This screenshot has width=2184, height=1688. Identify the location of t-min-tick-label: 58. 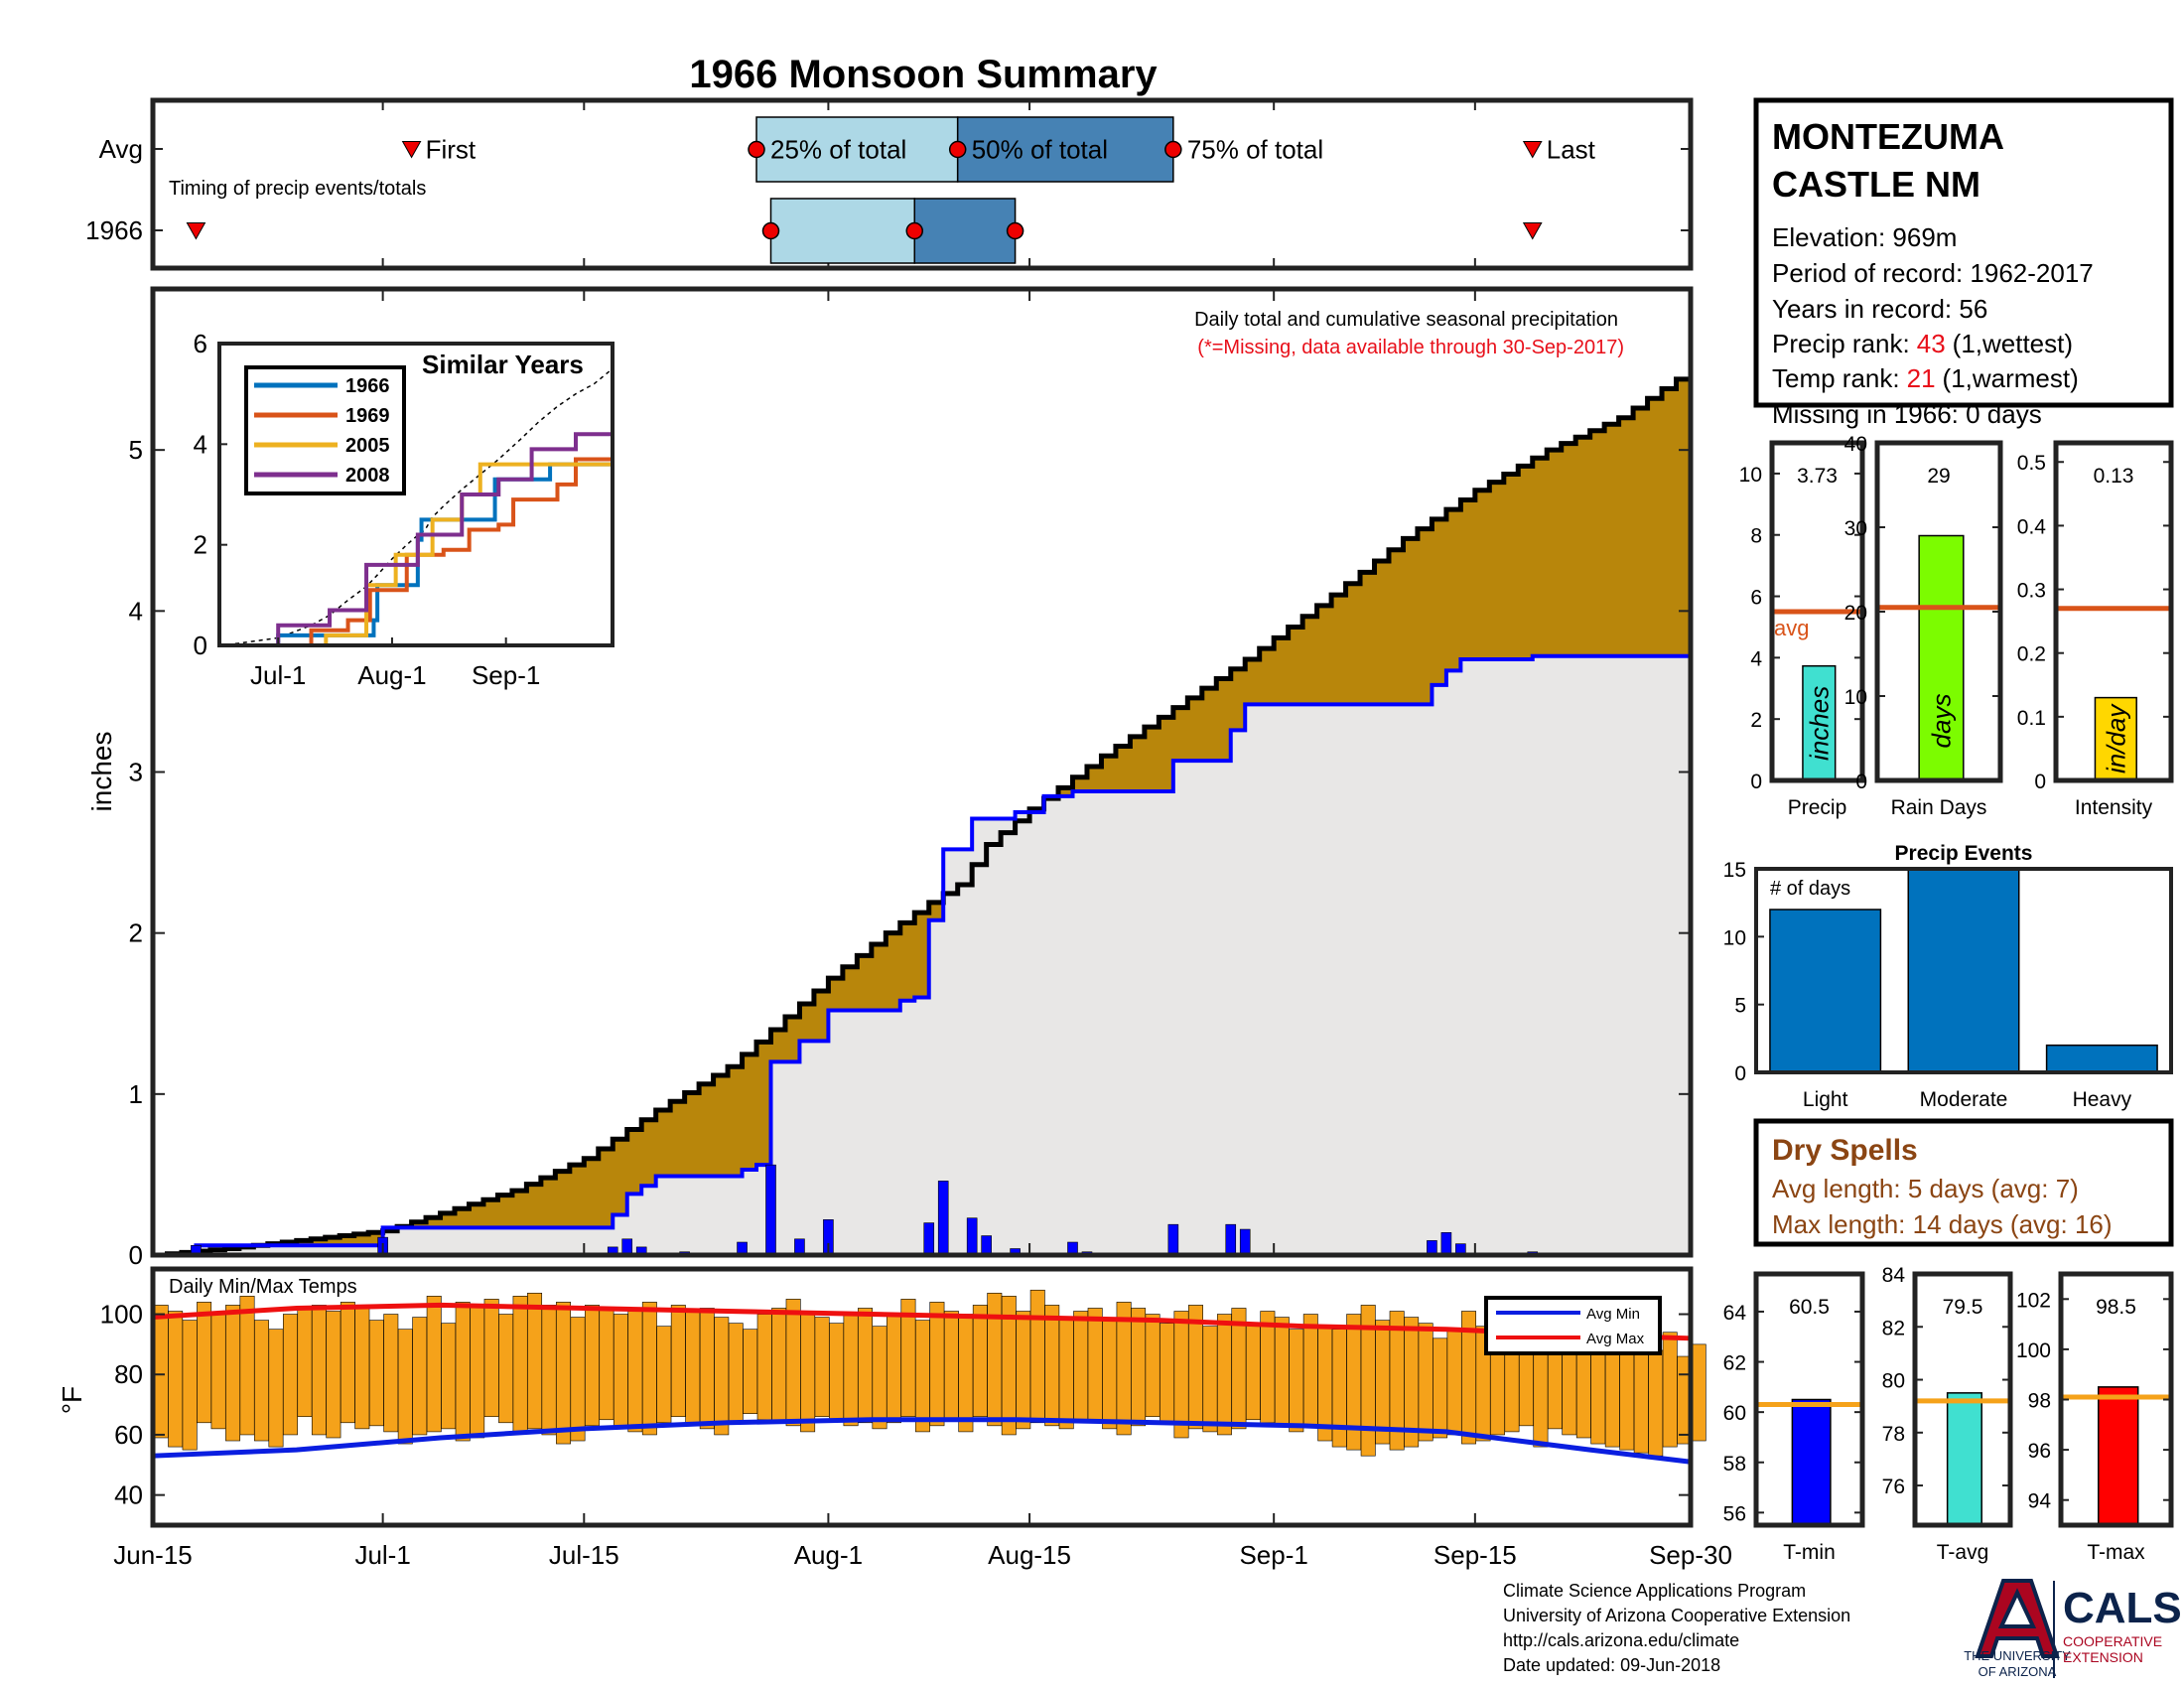
(1734, 1464).